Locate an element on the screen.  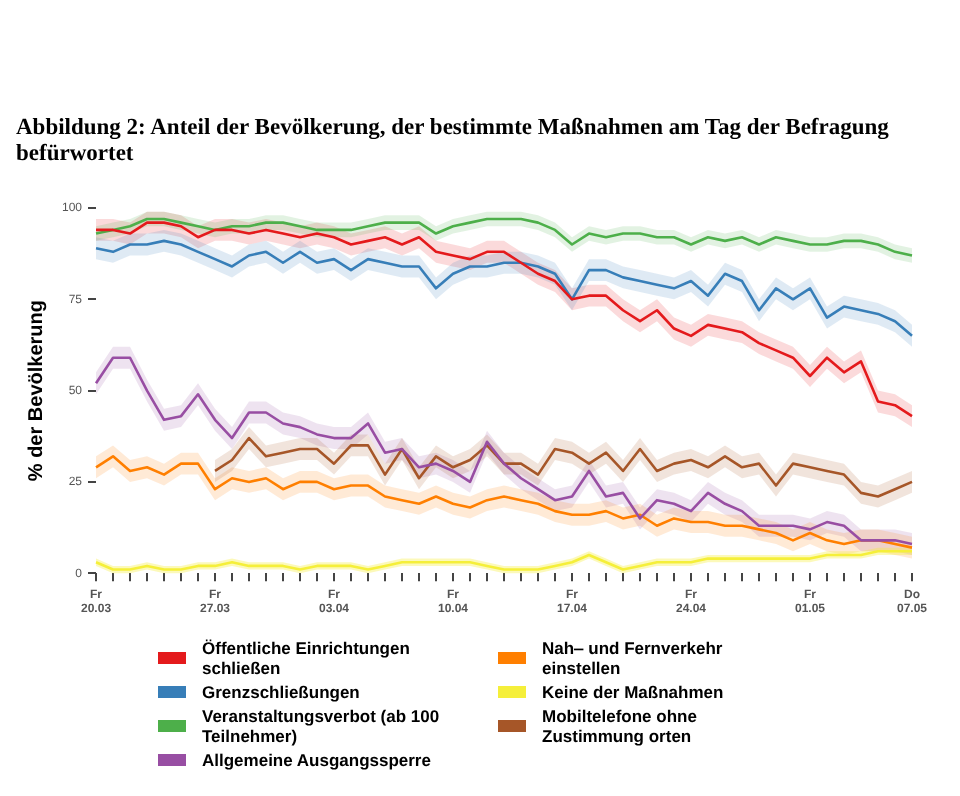
legend-label: Grenzschließungen is located at coordinates (282, 692).